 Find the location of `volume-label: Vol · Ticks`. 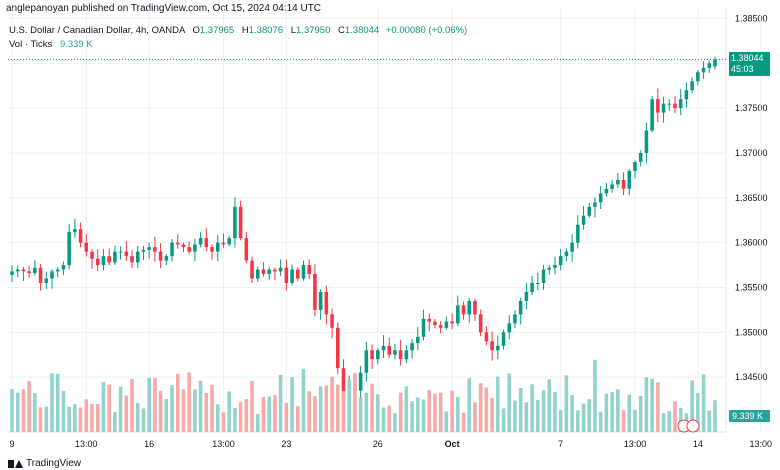

volume-label: Vol · Ticks is located at coordinates (31, 44).